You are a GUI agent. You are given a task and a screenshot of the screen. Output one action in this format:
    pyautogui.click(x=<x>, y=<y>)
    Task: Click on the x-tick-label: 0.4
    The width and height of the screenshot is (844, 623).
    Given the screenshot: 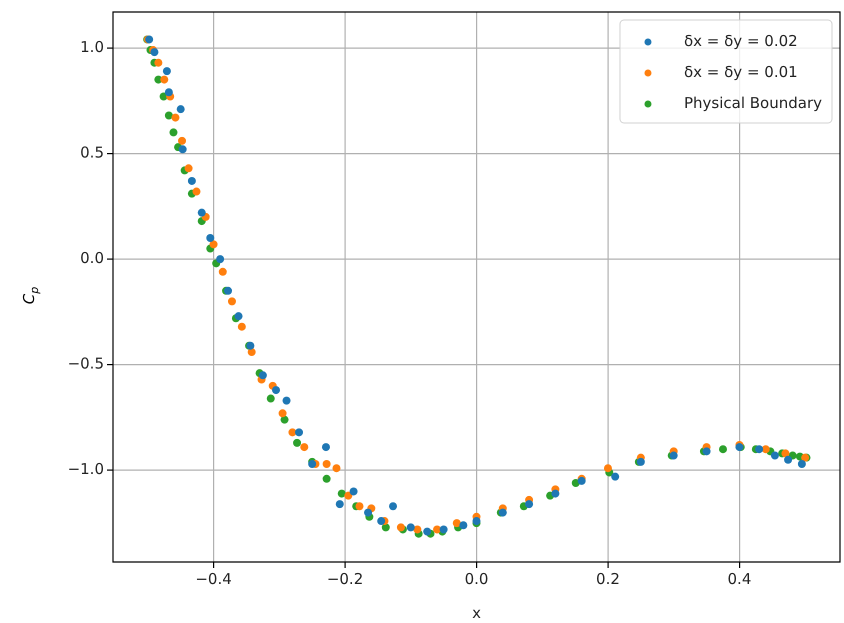 What is the action you would take?
    pyautogui.click(x=740, y=579)
    